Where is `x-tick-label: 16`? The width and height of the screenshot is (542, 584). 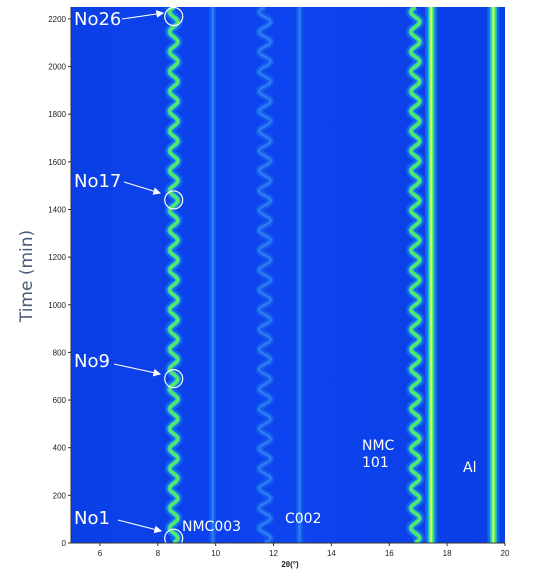
x-tick-label: 16 is located at coordinates (389, 553).